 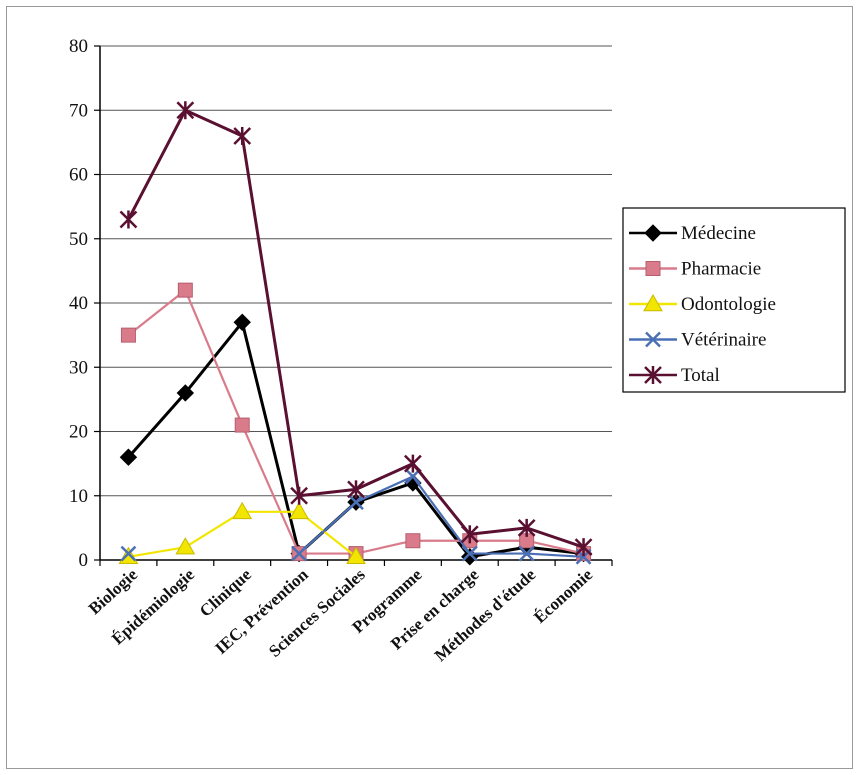 I want to click on legend-label: Total, so click(x=700, y=375).